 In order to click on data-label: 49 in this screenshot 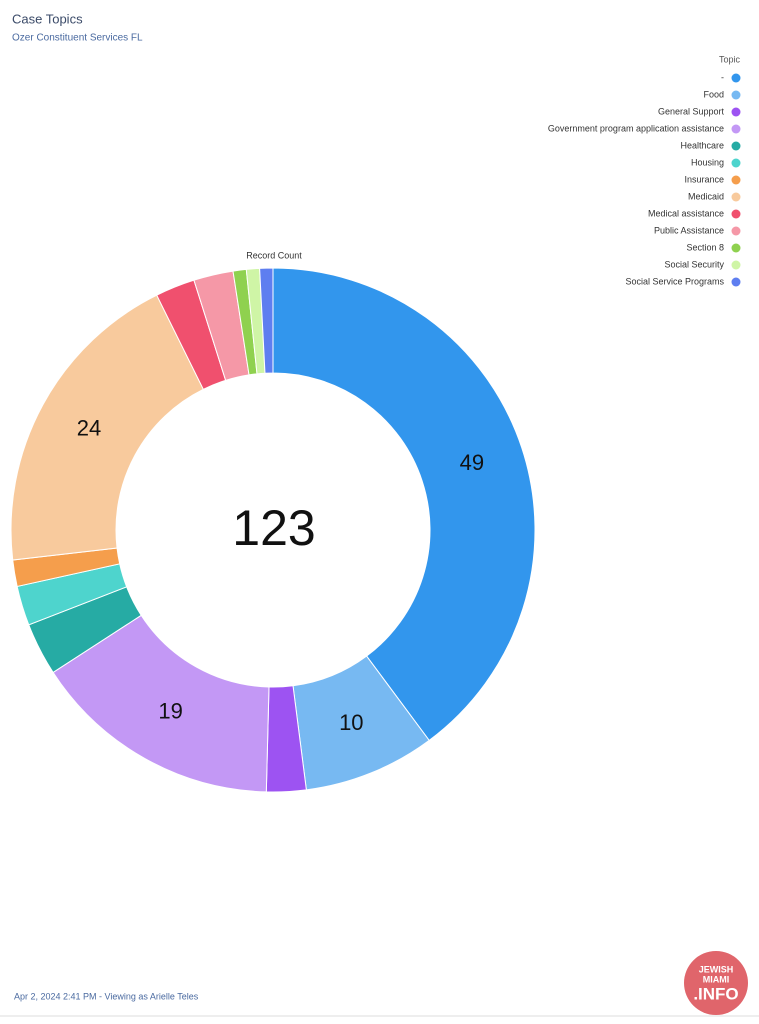, I will do `click(472, 462)`.